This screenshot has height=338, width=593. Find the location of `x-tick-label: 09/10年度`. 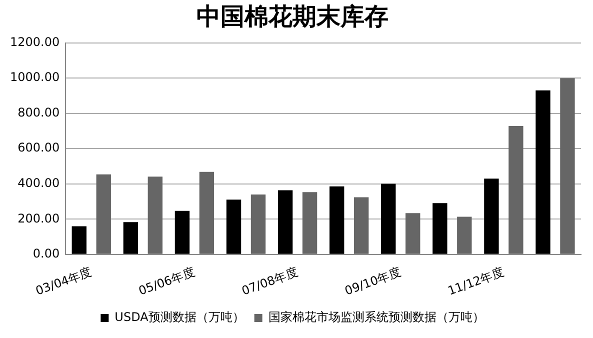

x-tick-label: 09/10年度 is located at coordinates (372, 281).